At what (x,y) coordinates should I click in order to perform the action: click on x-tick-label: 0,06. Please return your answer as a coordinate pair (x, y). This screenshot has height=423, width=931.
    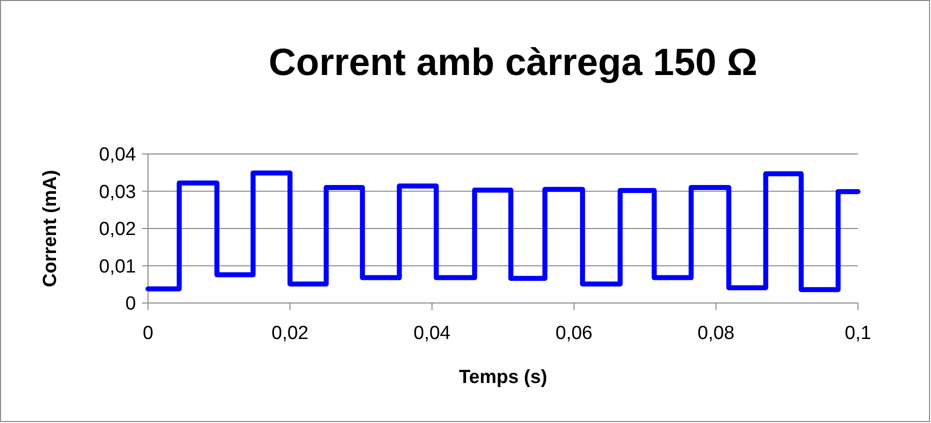
    Looking at the image, I should click on (574, 333).